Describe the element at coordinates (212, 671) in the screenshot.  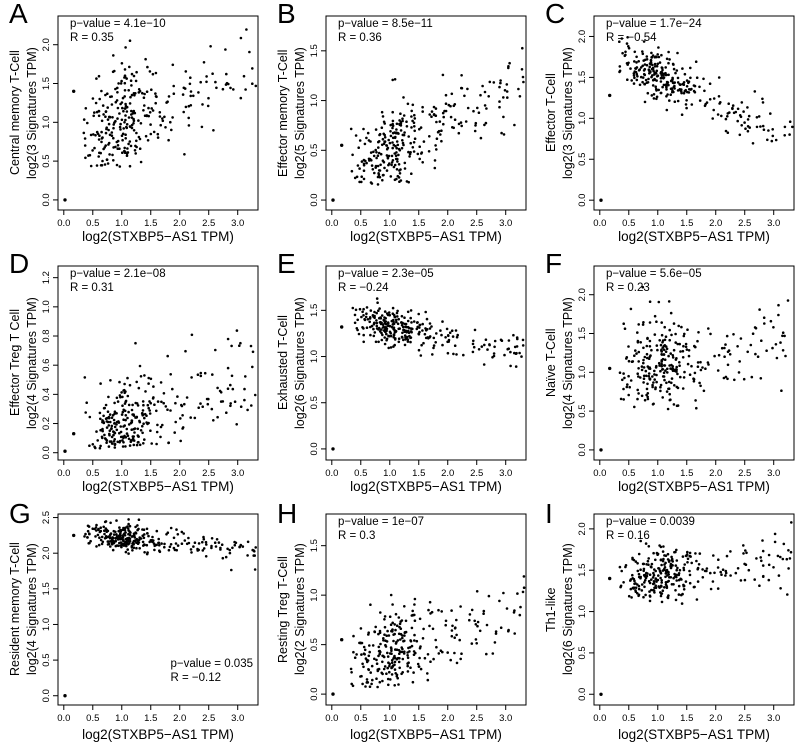
I see `stats-annotation-G: p−value = 0.035 R = −0.12` at that location.